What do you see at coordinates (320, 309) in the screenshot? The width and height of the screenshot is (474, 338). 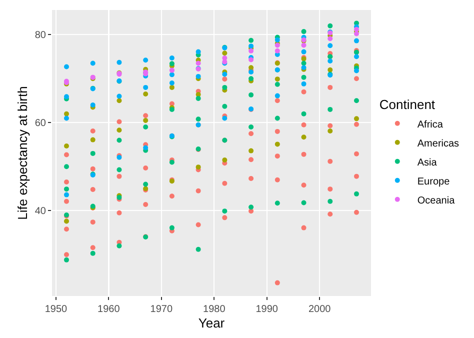 I see `x-tick-label: 2000` at bounding box center [320, 309].